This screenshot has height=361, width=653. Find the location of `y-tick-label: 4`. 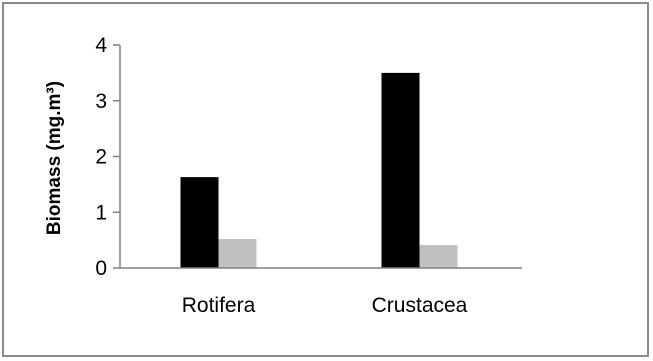

y-tick-label: 4 is located at coordinates (101, 45).